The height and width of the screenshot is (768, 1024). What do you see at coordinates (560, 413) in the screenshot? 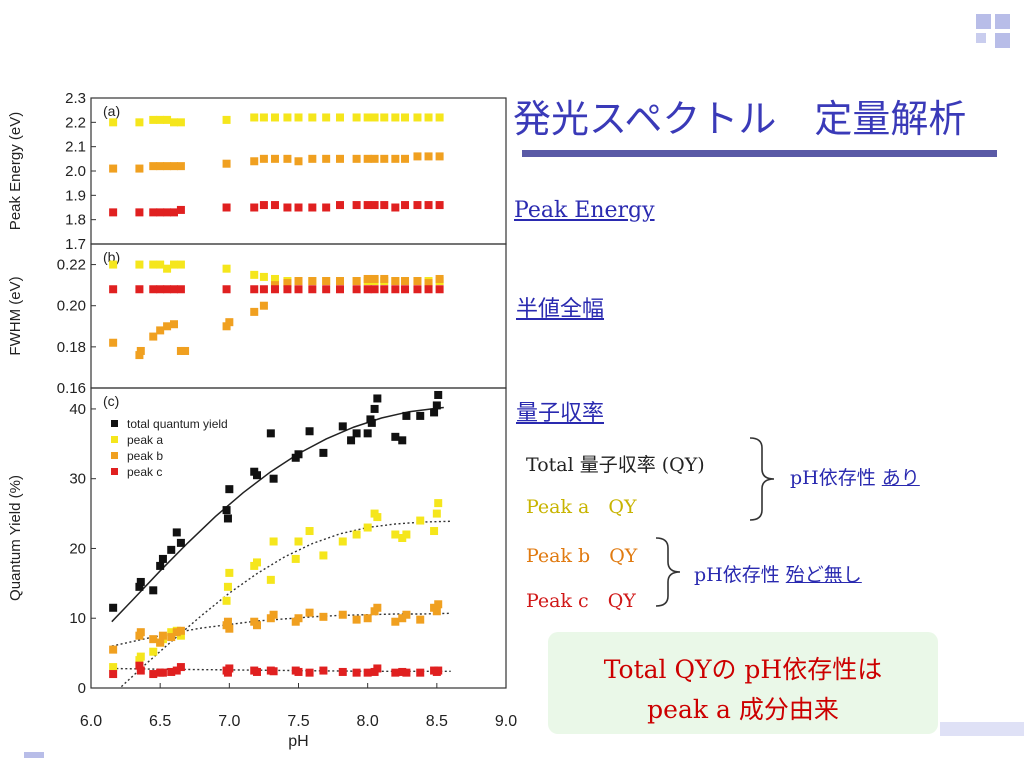
I see `link-quantum-yield: 量子収率` at bounding box center [560, 413].